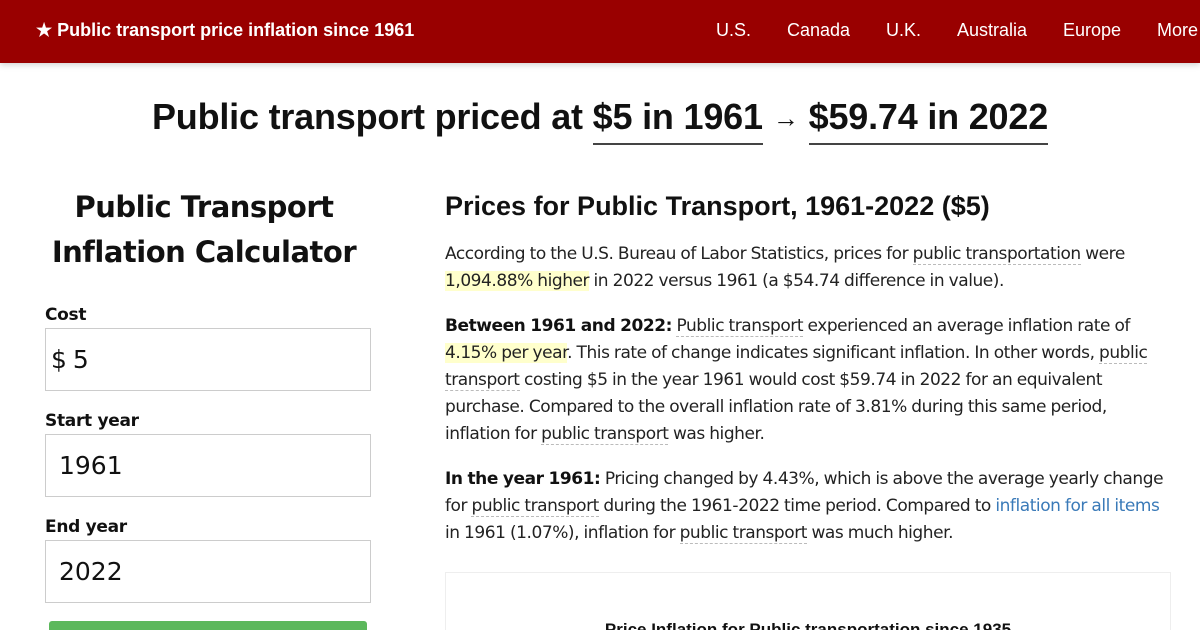 The width and height of the screenshot is (1200, 630). What do you see at coordinates (86, 527) in the screenshot?
I see `end-year-label: End year` at bounding box center [86, 527].